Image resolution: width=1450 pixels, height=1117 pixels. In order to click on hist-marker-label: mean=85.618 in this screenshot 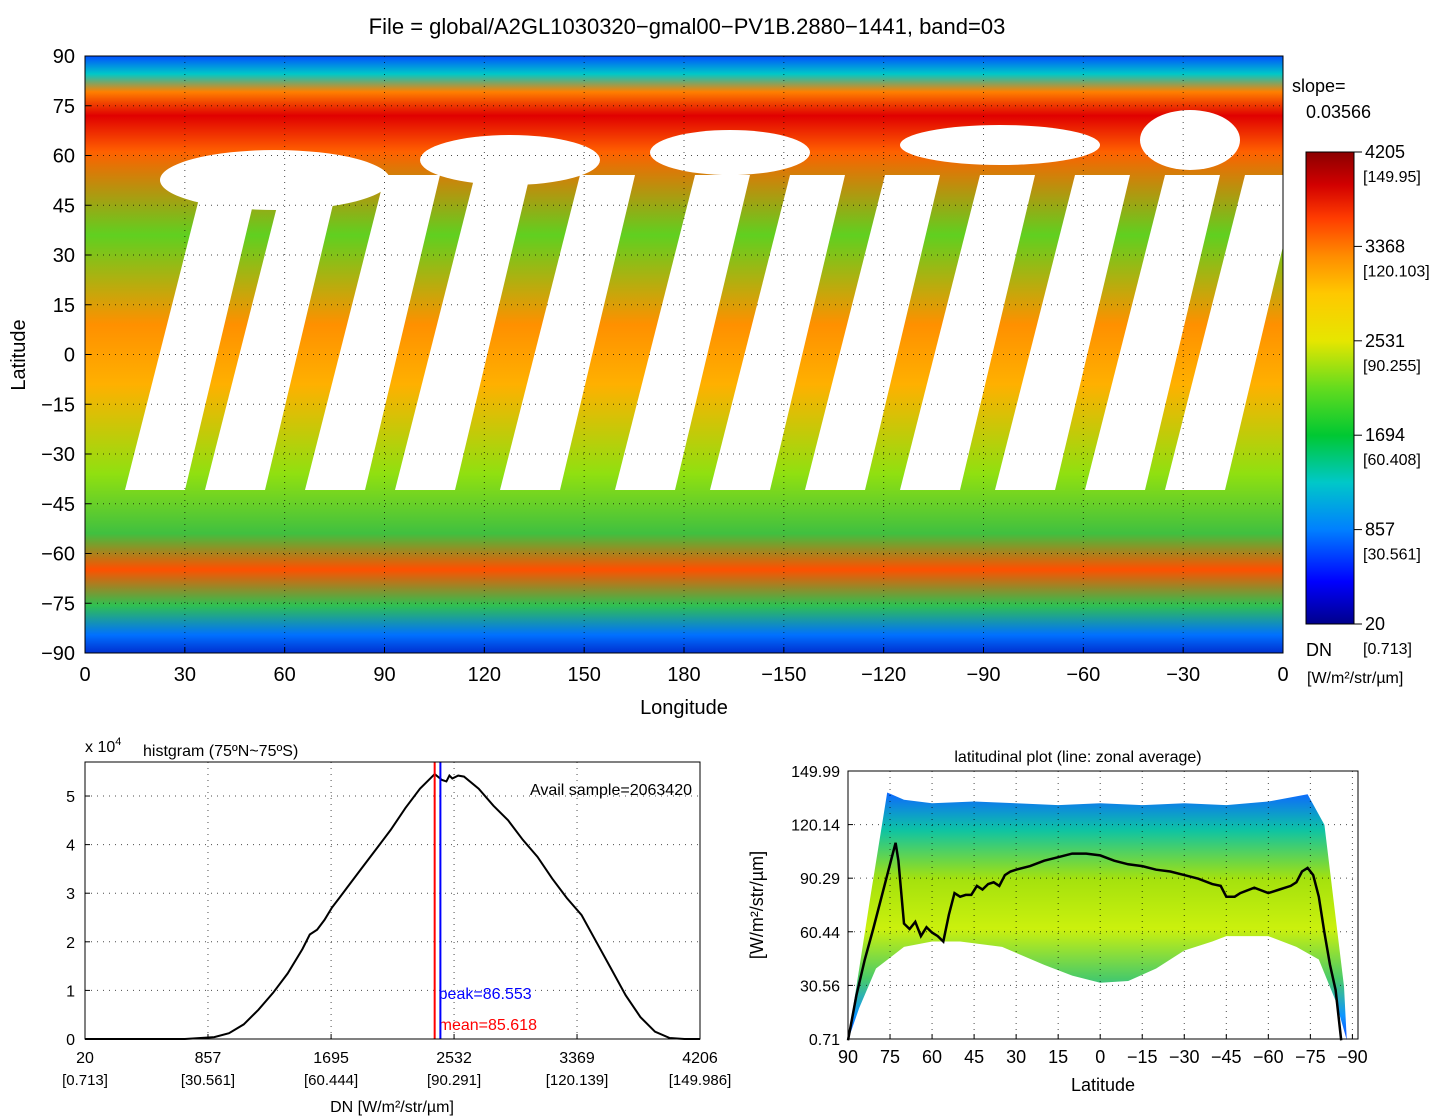, I will do `click(488, 1025)`.